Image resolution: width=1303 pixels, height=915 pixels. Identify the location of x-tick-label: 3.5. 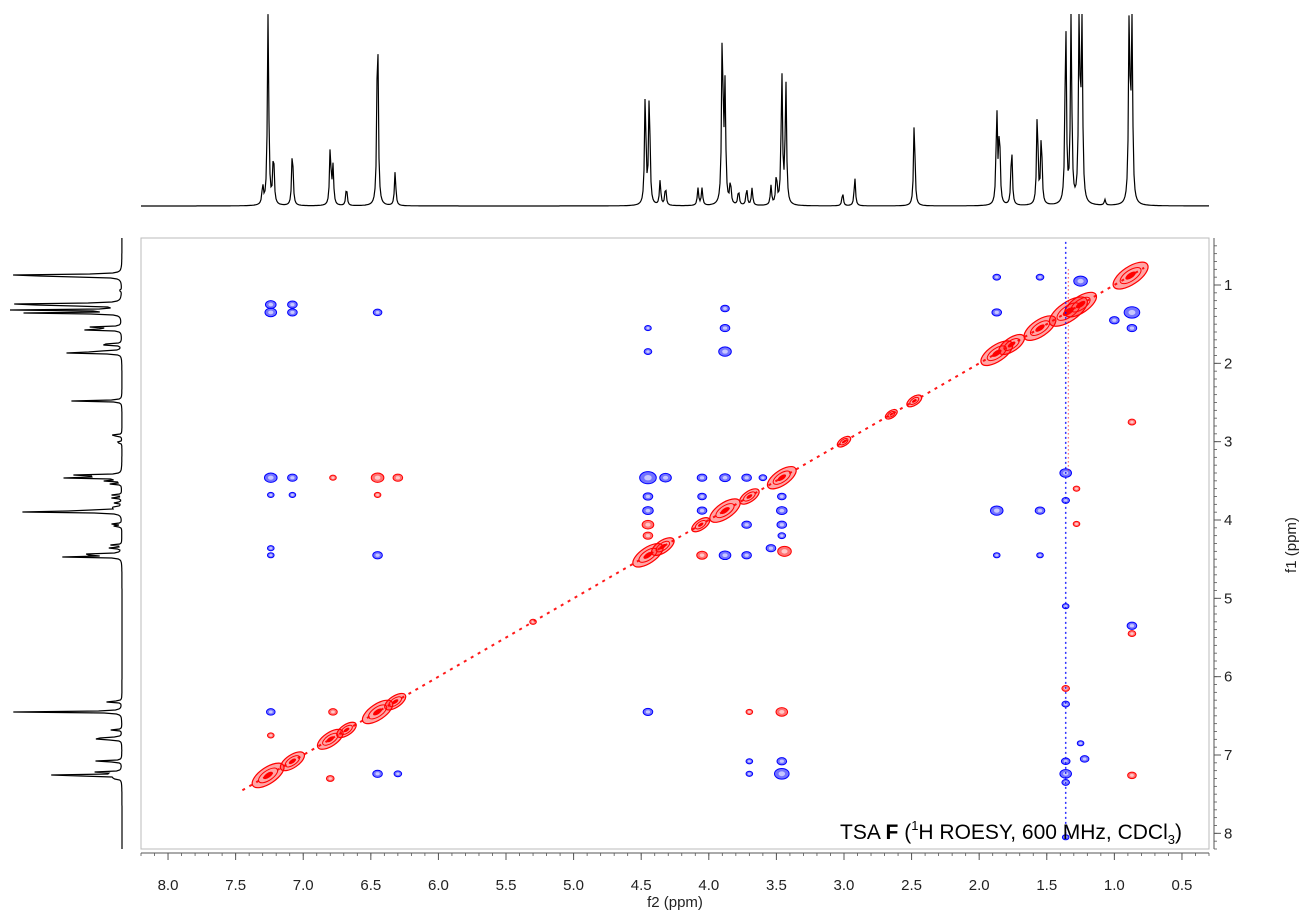
(776, 885).